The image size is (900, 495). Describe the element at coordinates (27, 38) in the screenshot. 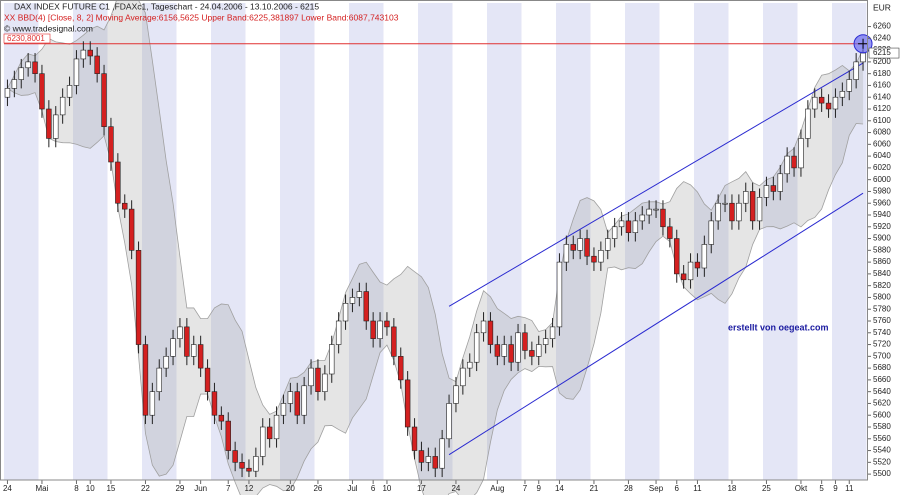

I see `level-label-box` at that location.